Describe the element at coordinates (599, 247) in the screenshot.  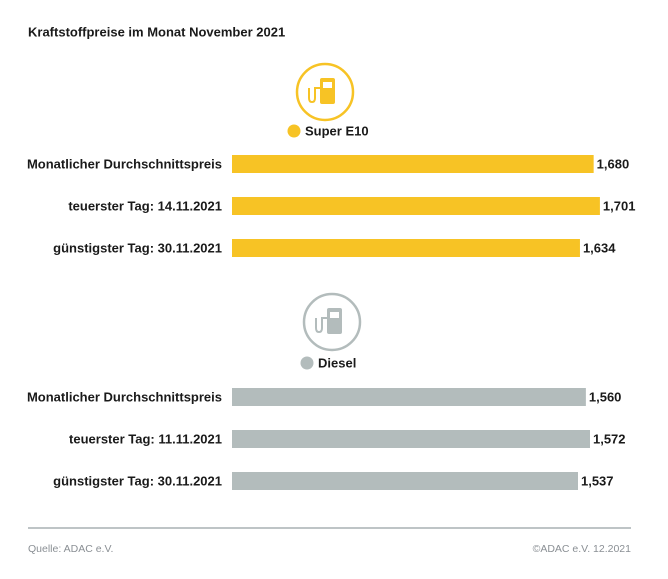
I see `value-label: 1,634` at that location.